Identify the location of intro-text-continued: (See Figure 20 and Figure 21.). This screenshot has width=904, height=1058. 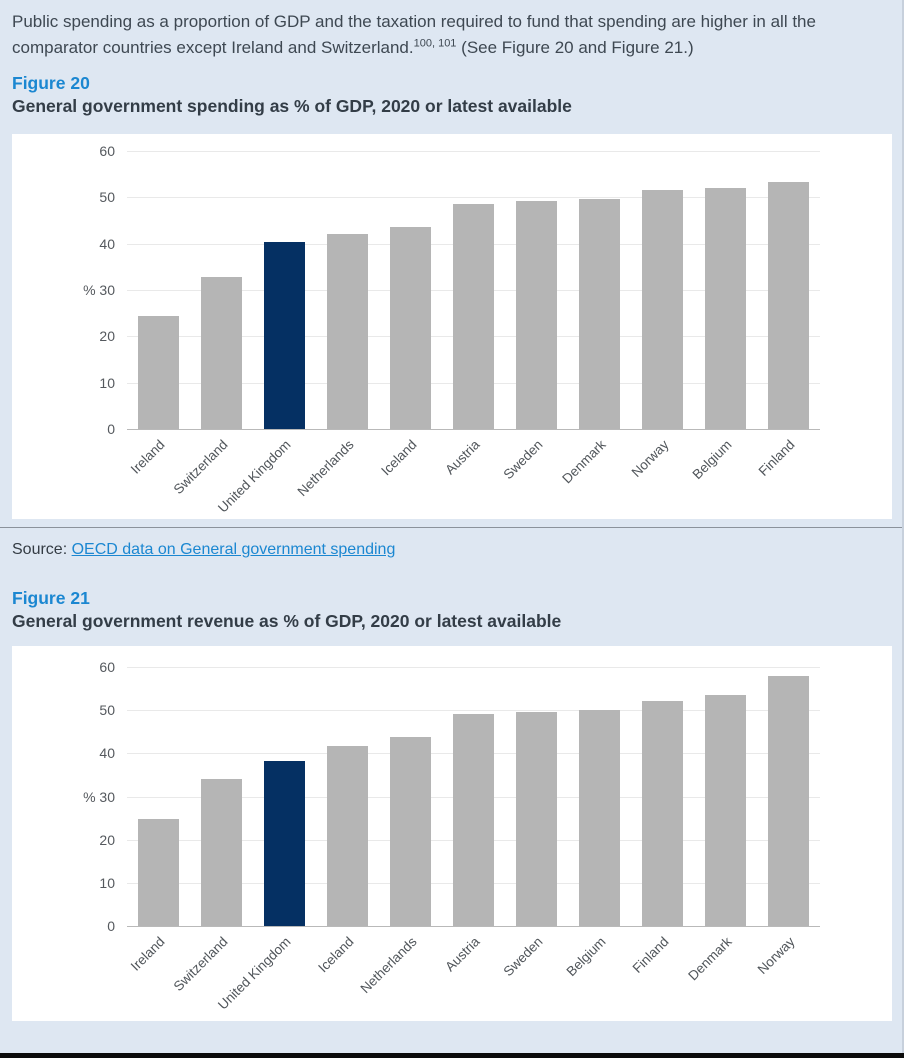
(575, 47).